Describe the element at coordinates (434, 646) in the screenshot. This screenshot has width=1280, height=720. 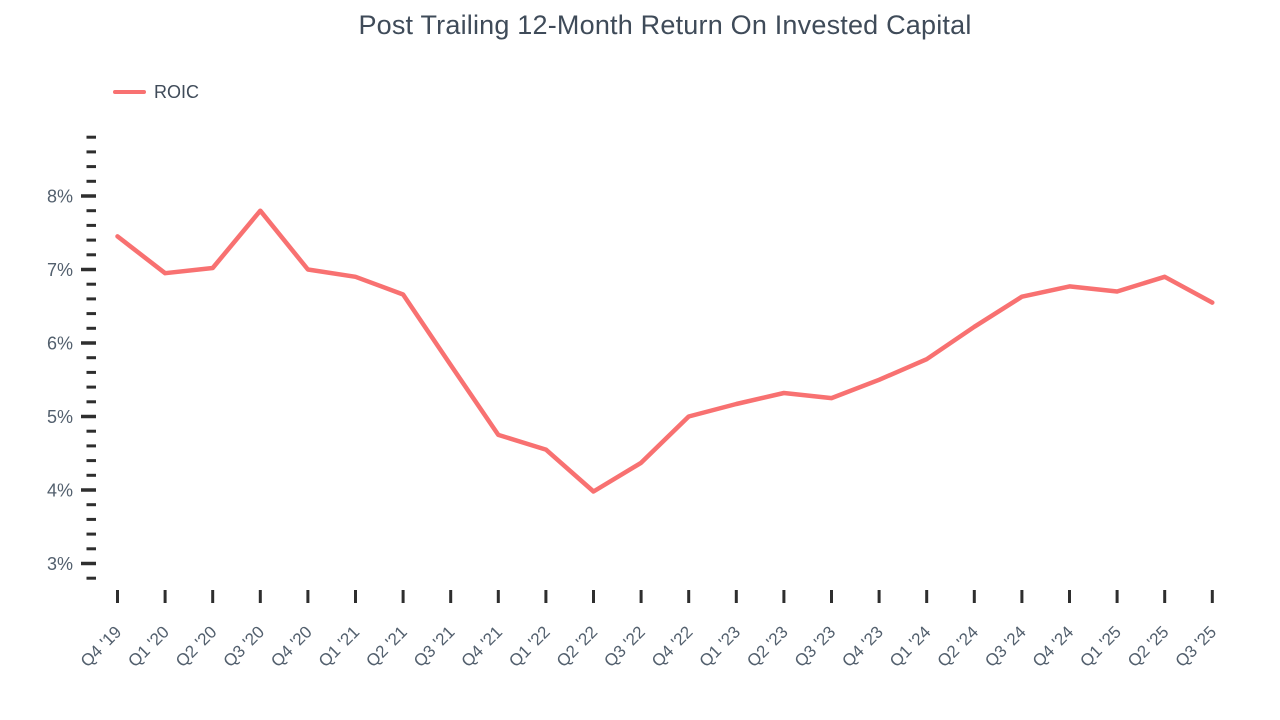
I see `x-axis-tick-label: Q3 '21` at that location.